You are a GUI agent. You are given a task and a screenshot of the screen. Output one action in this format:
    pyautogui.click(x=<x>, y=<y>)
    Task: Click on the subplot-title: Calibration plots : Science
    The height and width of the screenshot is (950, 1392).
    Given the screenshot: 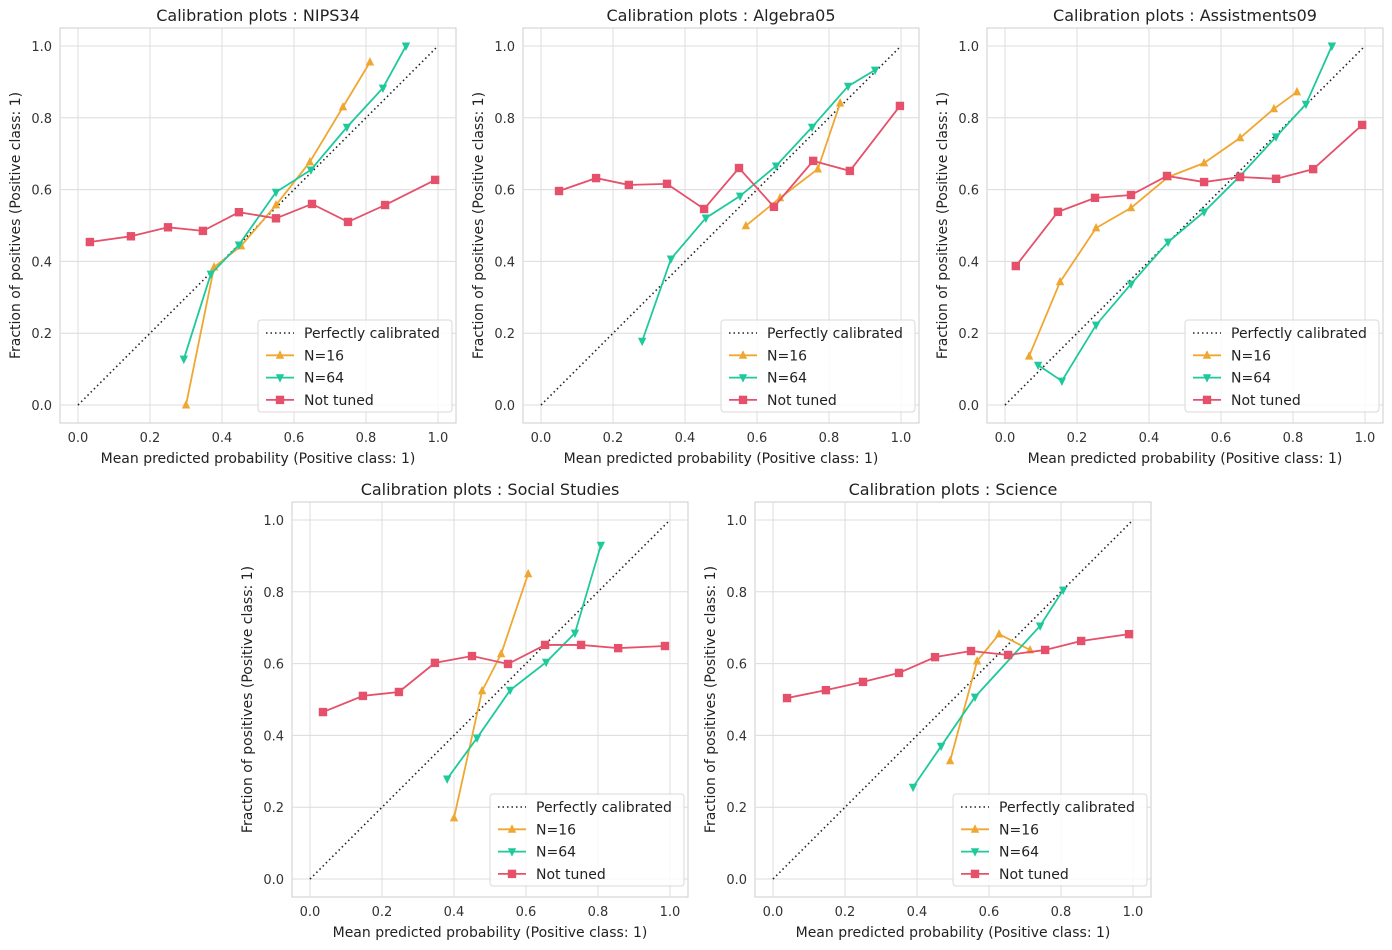 What is the action you would take?
    pyautogui.click(x=953, y=489)
    